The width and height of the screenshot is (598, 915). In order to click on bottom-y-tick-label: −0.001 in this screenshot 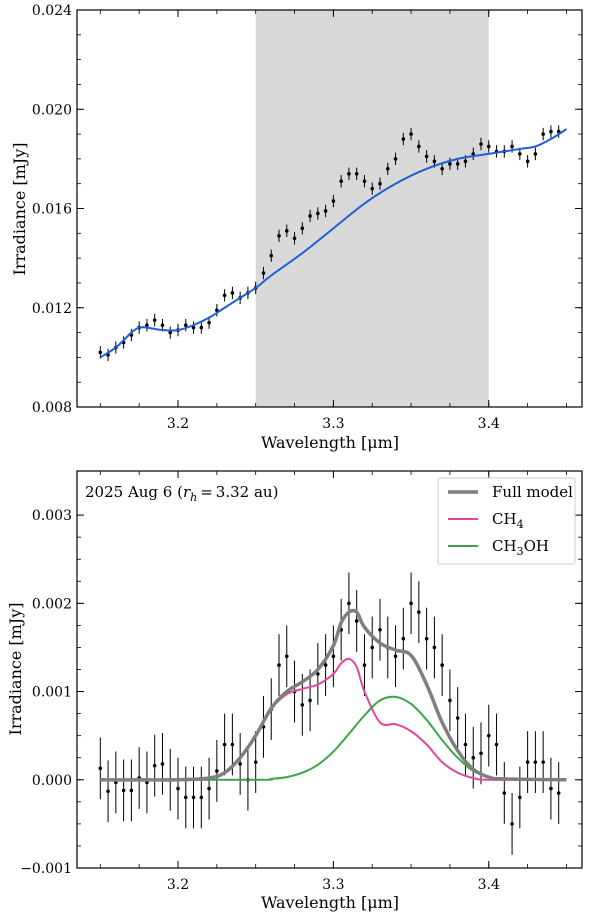, I will do `click(46, 869)`.